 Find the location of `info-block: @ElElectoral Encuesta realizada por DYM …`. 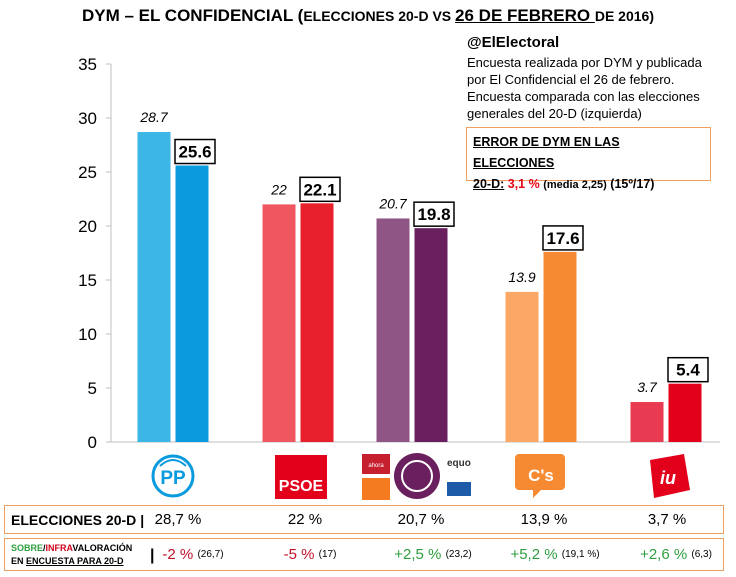

info-block: @ElElectoral Encuesta realizada por DYM … is located at coordinates (598, 78).